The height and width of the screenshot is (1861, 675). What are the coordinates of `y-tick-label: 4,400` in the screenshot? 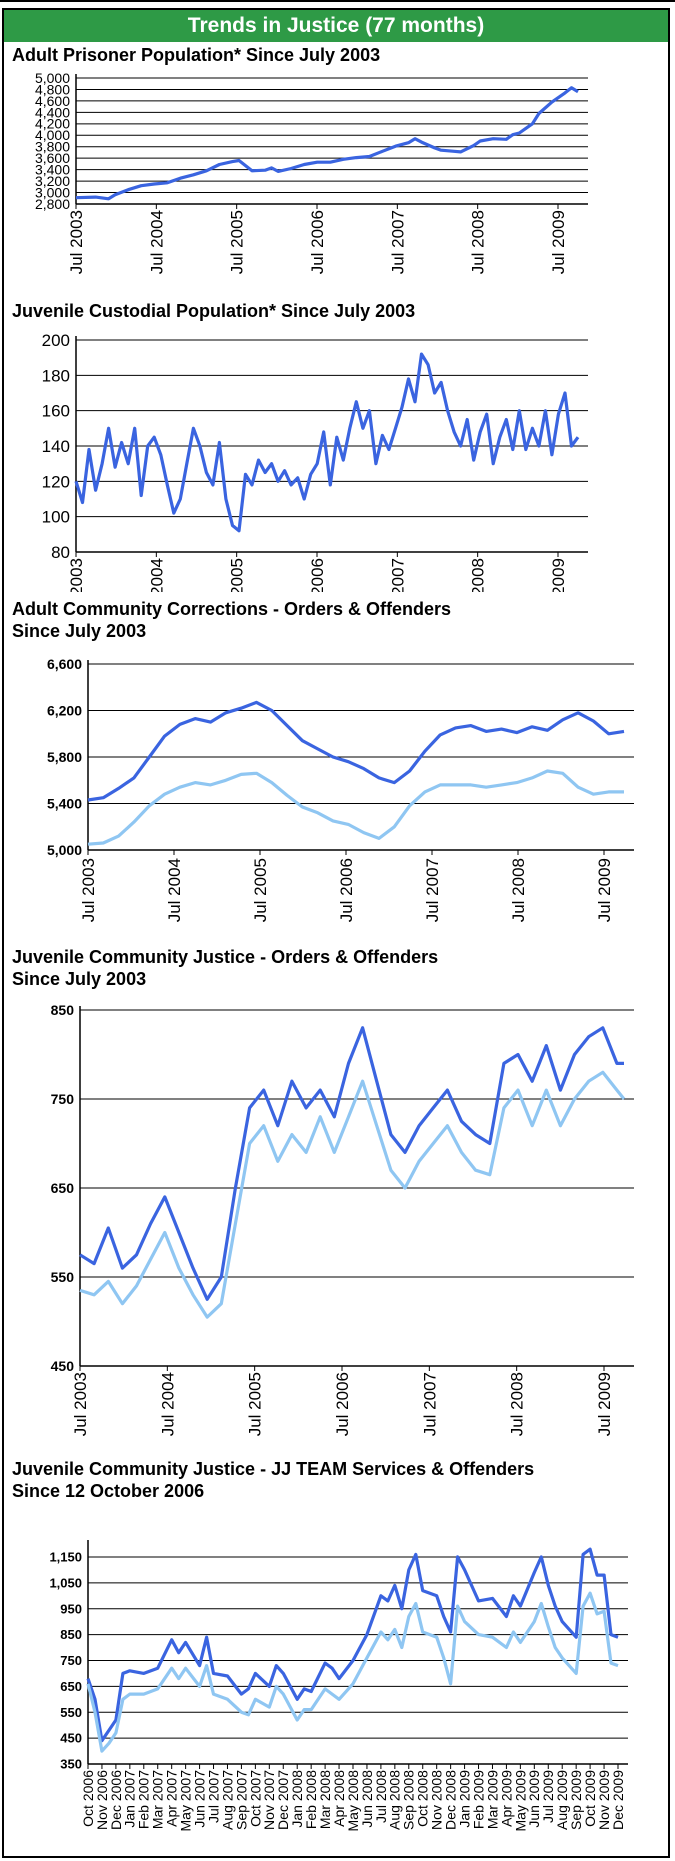 It's located at (52, 112).